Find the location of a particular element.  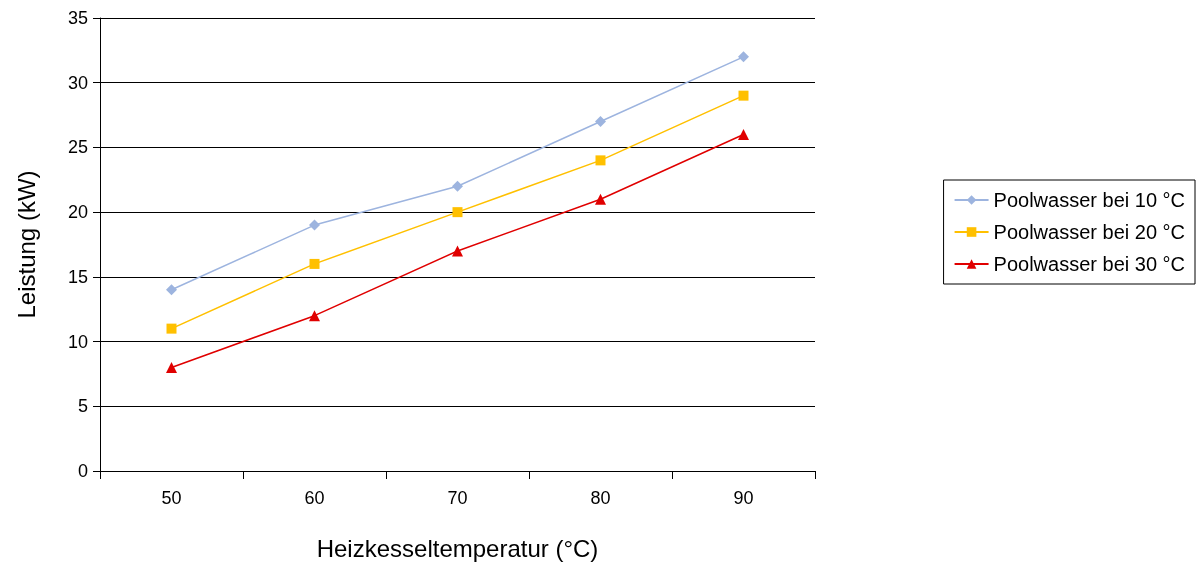

y-axis-title: Leistung (kW) is located at coordinates (26, 244).